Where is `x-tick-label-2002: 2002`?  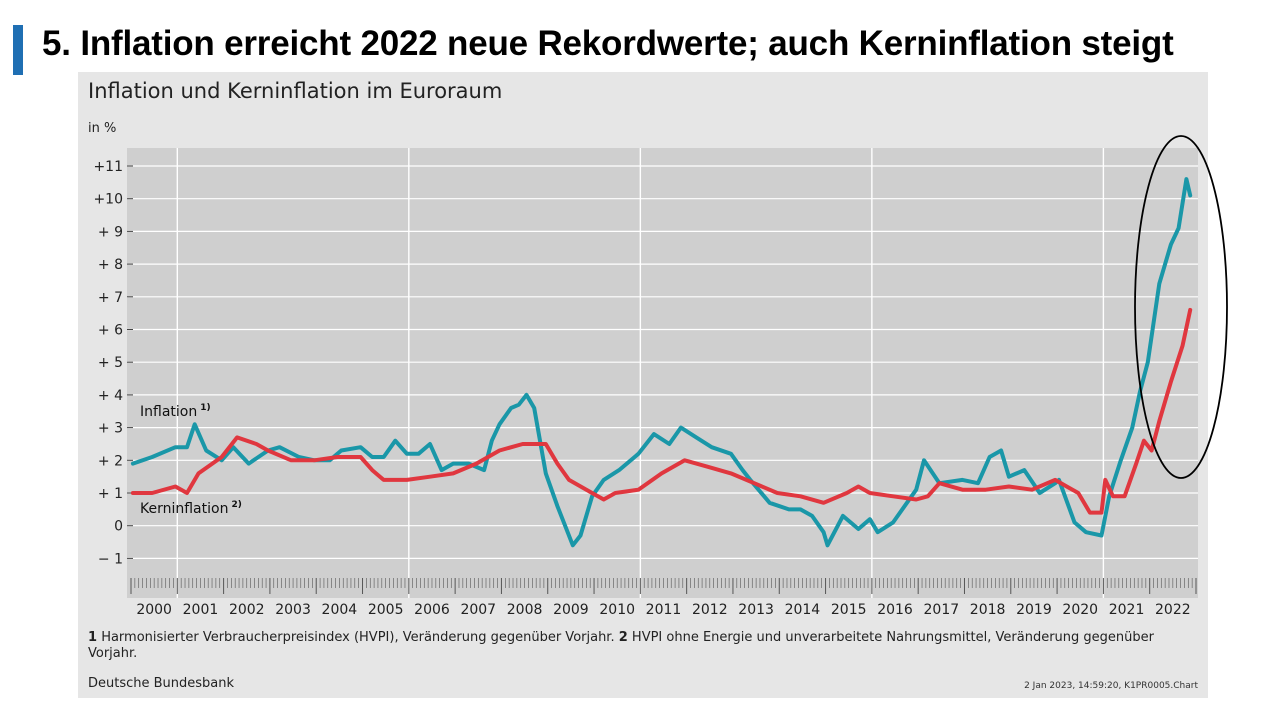 x-tick-label-2002: 2002 is located at coordinates (247, 610).